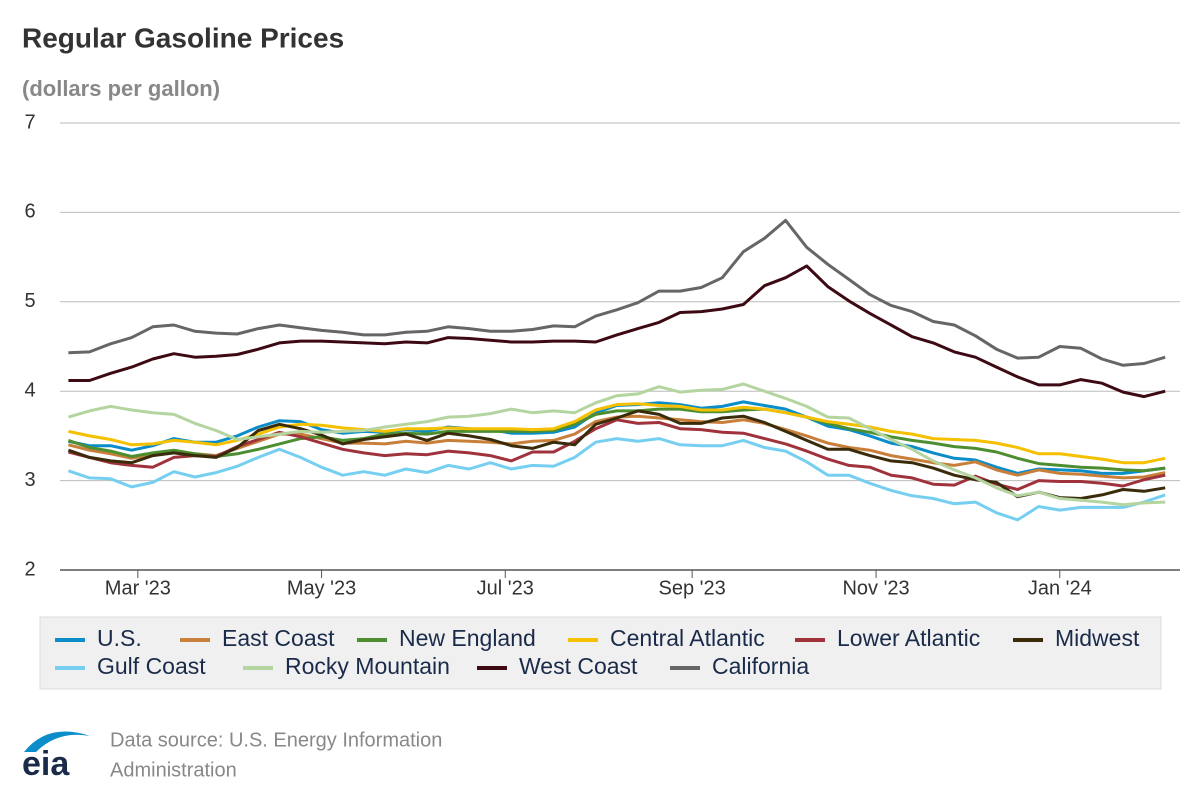 The width and height of the screenshot is (1200, 800). What do you see at coordinates (57, 741) in the screenshot?
I see `logo-arc` at bounding box center [57, 741].